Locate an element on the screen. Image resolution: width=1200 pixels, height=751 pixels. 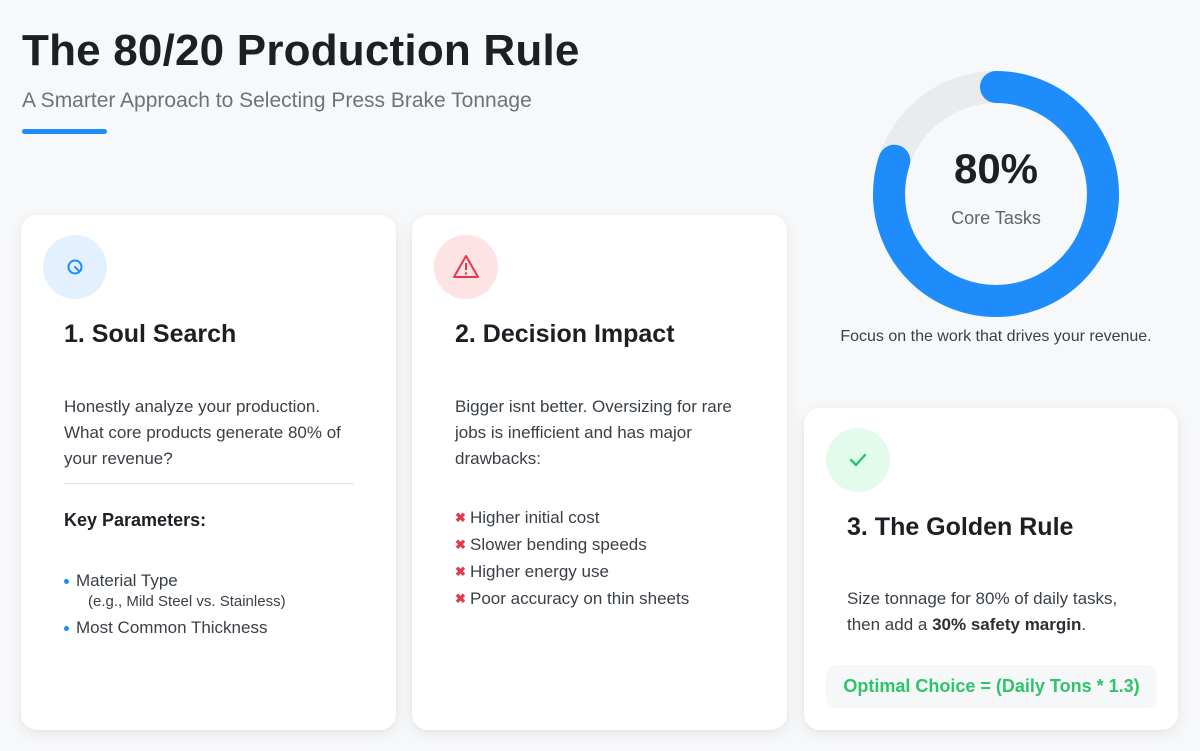
list-item: ✖ Higher initial cost is located at coordinates (572, 517).